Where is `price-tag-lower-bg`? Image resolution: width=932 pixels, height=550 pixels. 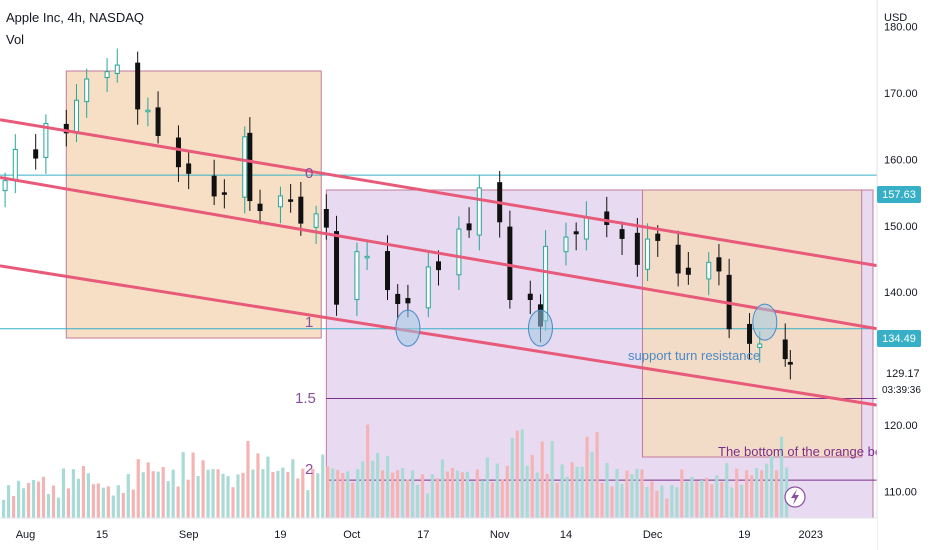
price-tag-lower-bg is located at coordinates (899, 338).